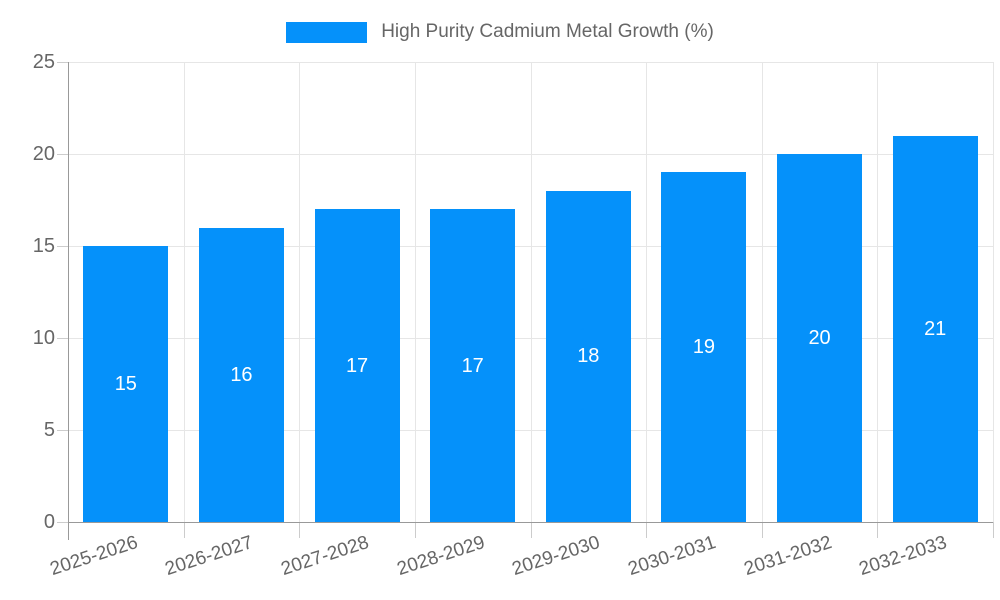 This screenshot has height=600, width=1000. I want to click on bar: 15, so click(126, 384).